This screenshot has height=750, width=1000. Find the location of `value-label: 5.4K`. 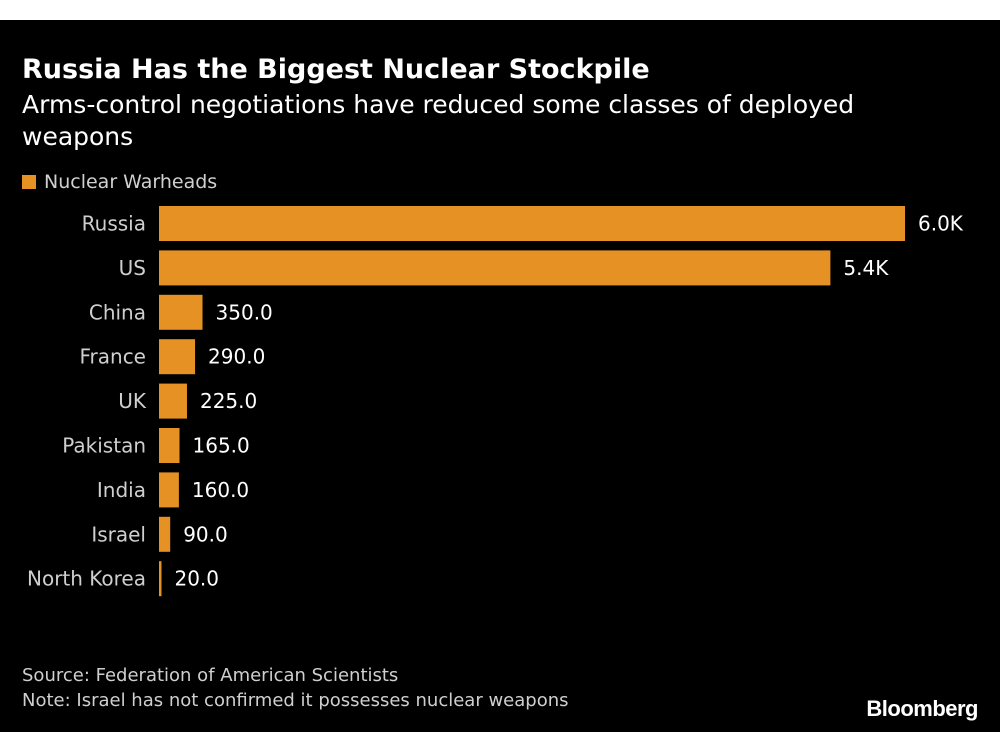

value-label: 5.4K is located at coordinates (866, 268).